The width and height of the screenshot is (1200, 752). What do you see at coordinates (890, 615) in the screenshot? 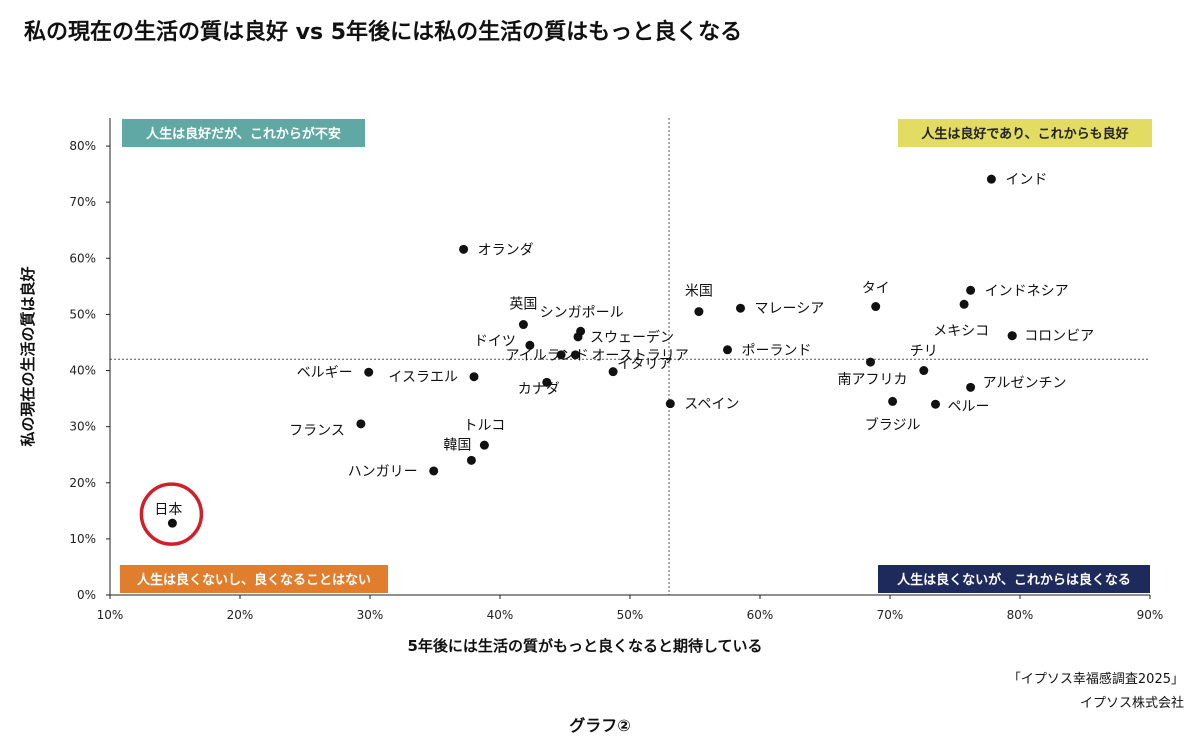
I see `x-tick-label: 70%` at bounding box center [890, 615].